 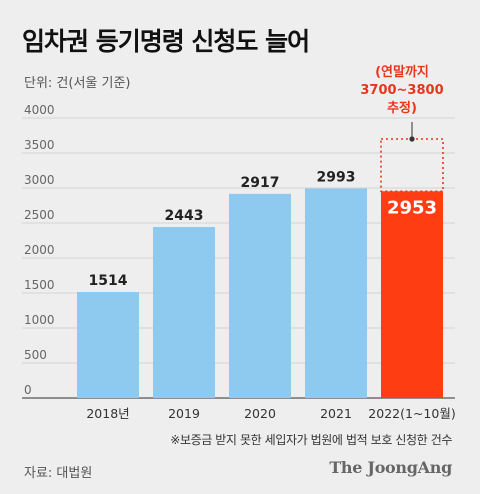 What do you see at coordinates (184, 216) in the screenshot?
I see `bar-value-label: 2443` at bounding box center [184, 216].